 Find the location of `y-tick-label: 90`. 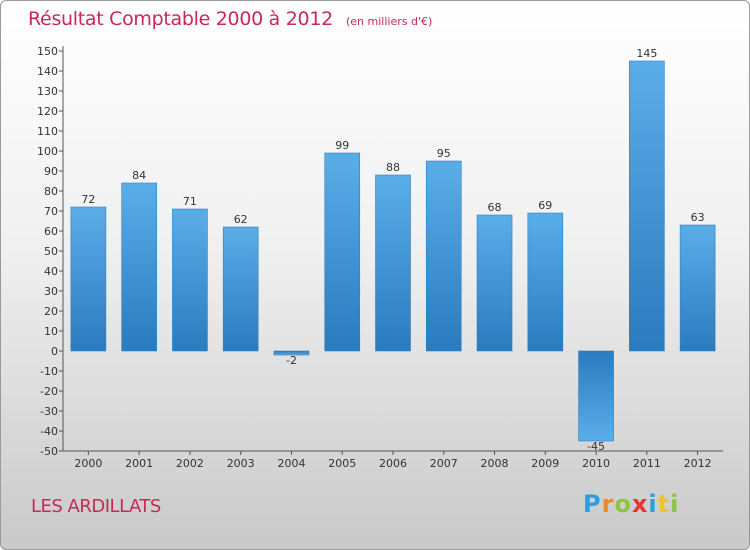

y-tick-label: 90 is located at coordinates (51, 171).